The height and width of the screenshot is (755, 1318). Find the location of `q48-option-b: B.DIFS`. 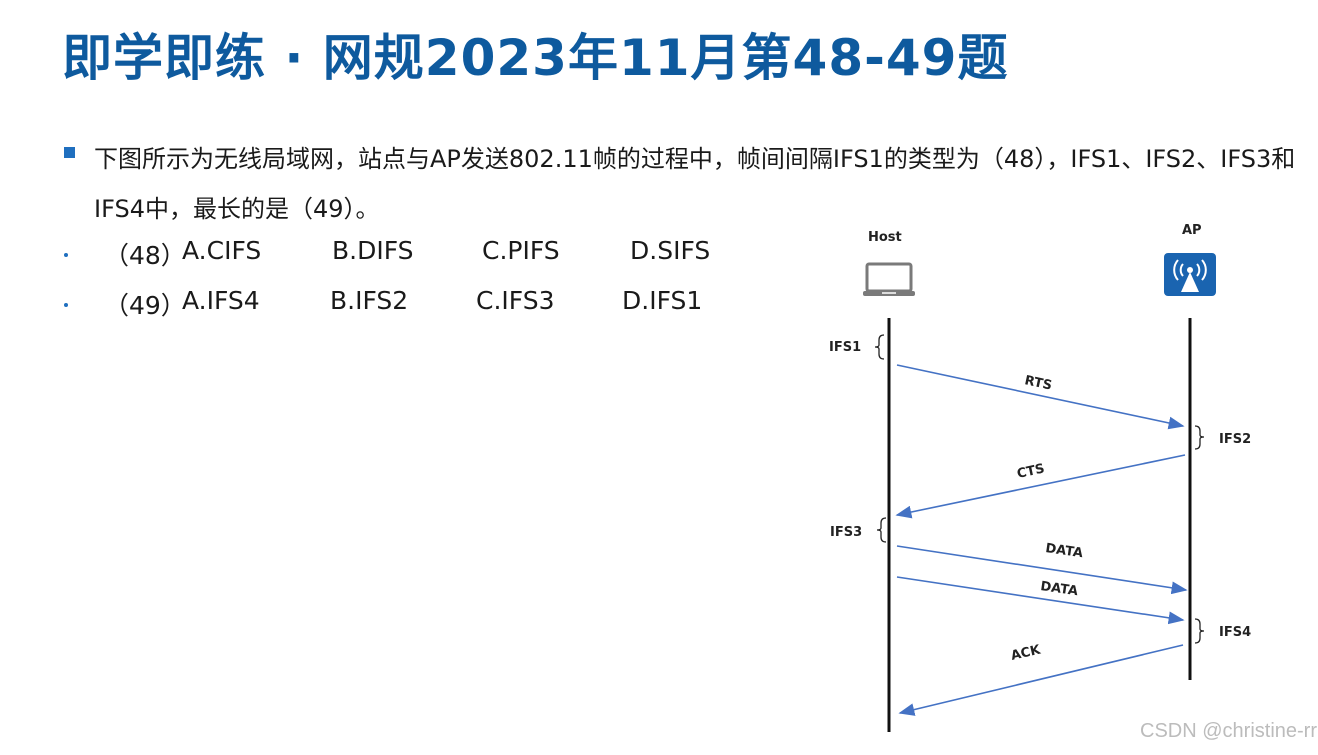

q48-option-b: B.DIFS is located at coordinates (373, 250).